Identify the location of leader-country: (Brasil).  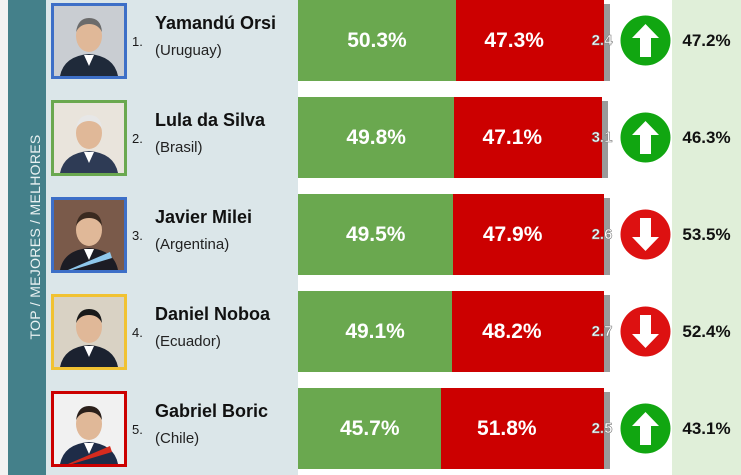
(179, 147).